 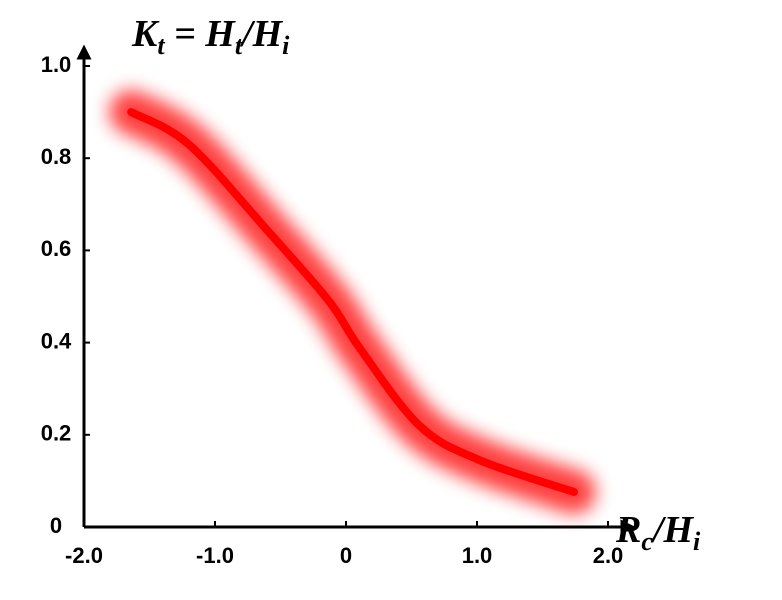 What do you see at coordinates (215, 555) in the screenshot?
I see `x-tick-label: -1.0` at bounding box center [215, 555].